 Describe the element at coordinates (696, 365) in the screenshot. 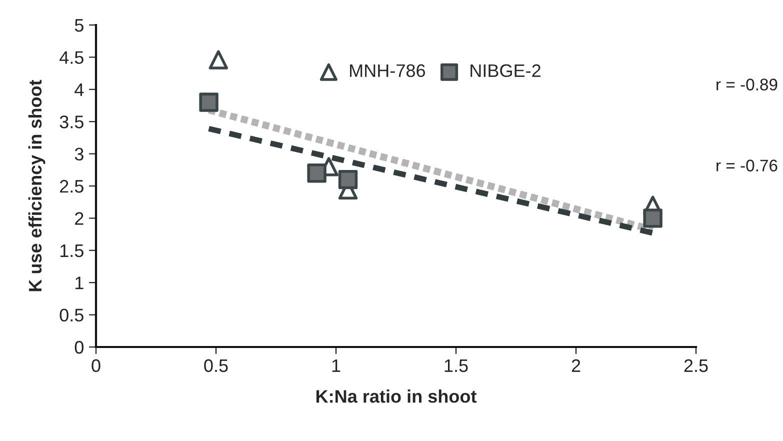

I see `x-tick-label: 2.5` at that location.